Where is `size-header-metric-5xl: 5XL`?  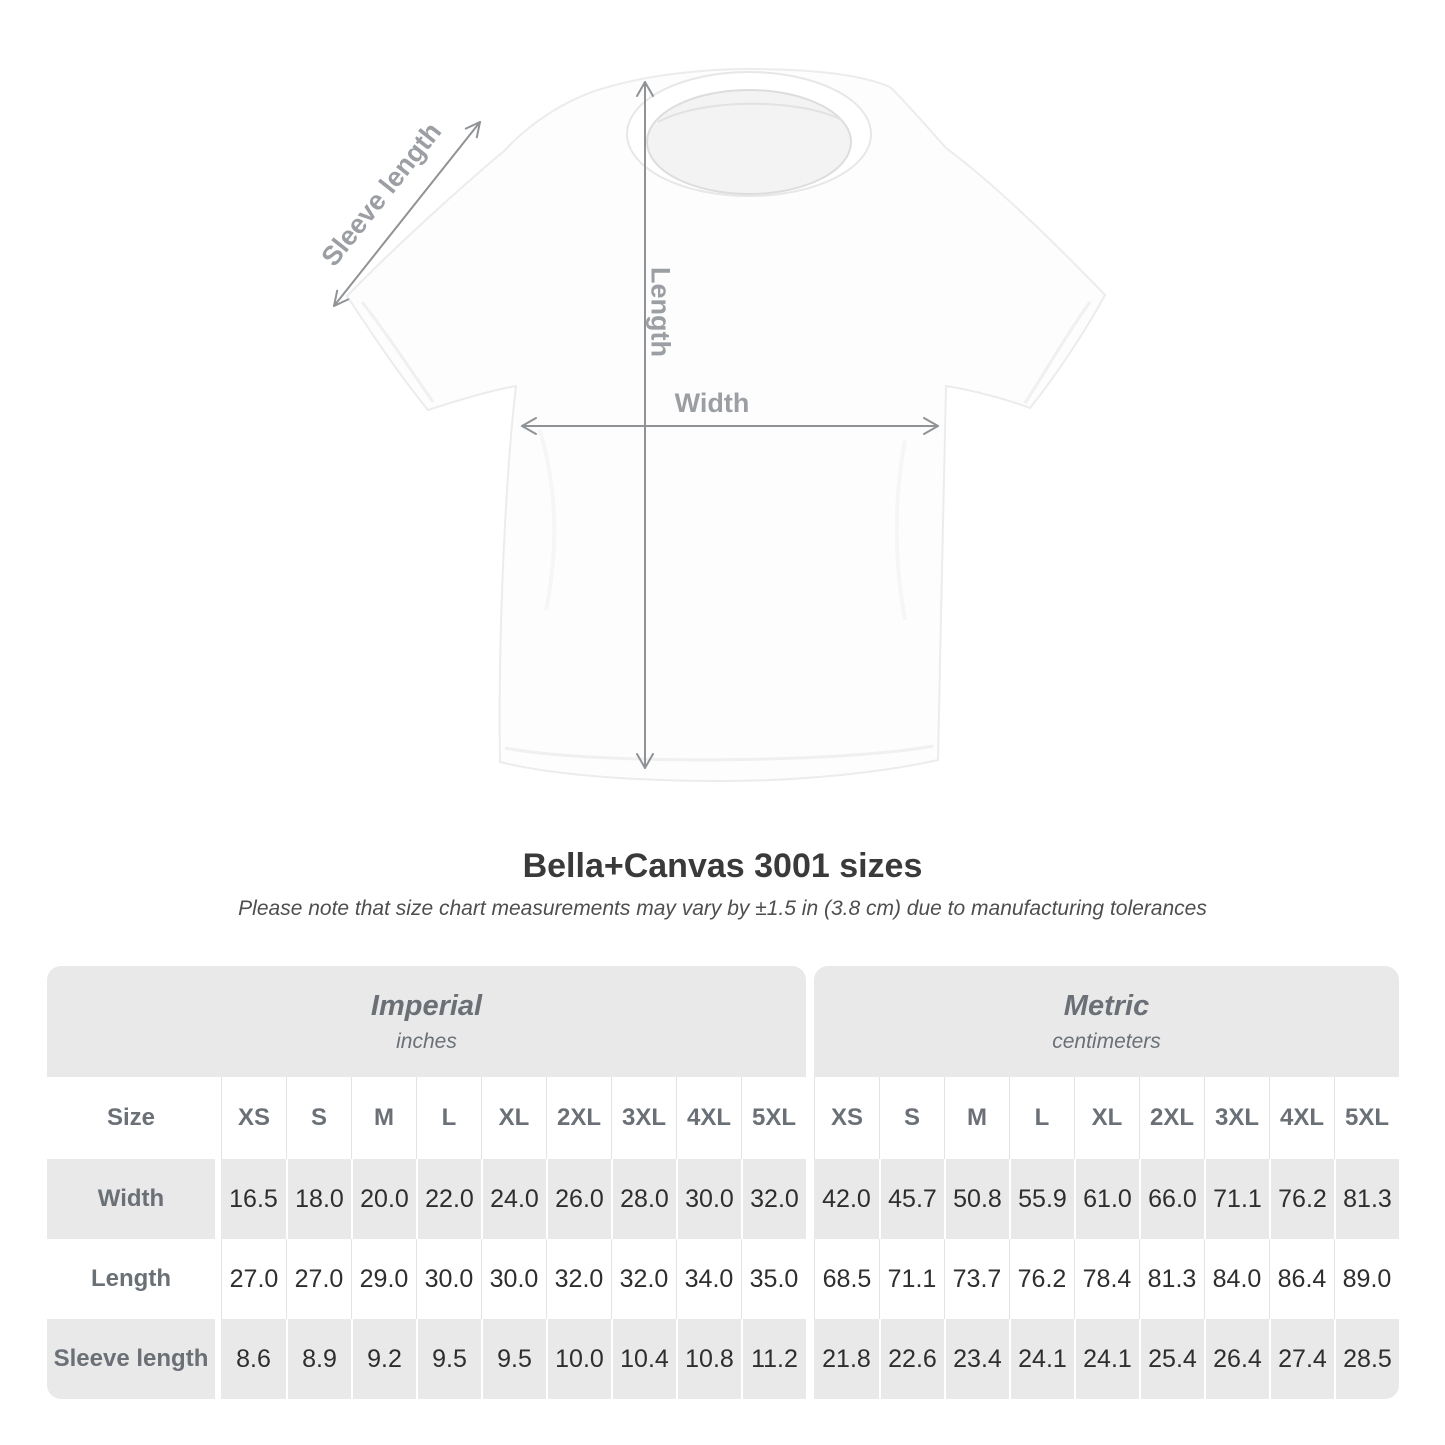
size-header-metric-5xl: 5XL is located at coordinates (1366, 1118).